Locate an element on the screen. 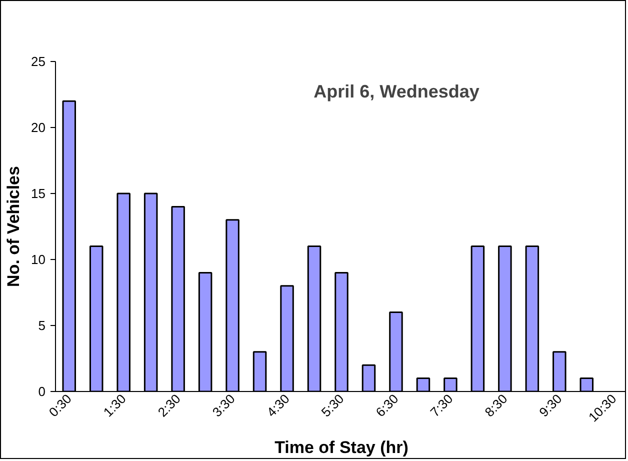 This screenshot has width=628, height=461. x-tick-label: 5:30 is located at coordinates (332, 405).